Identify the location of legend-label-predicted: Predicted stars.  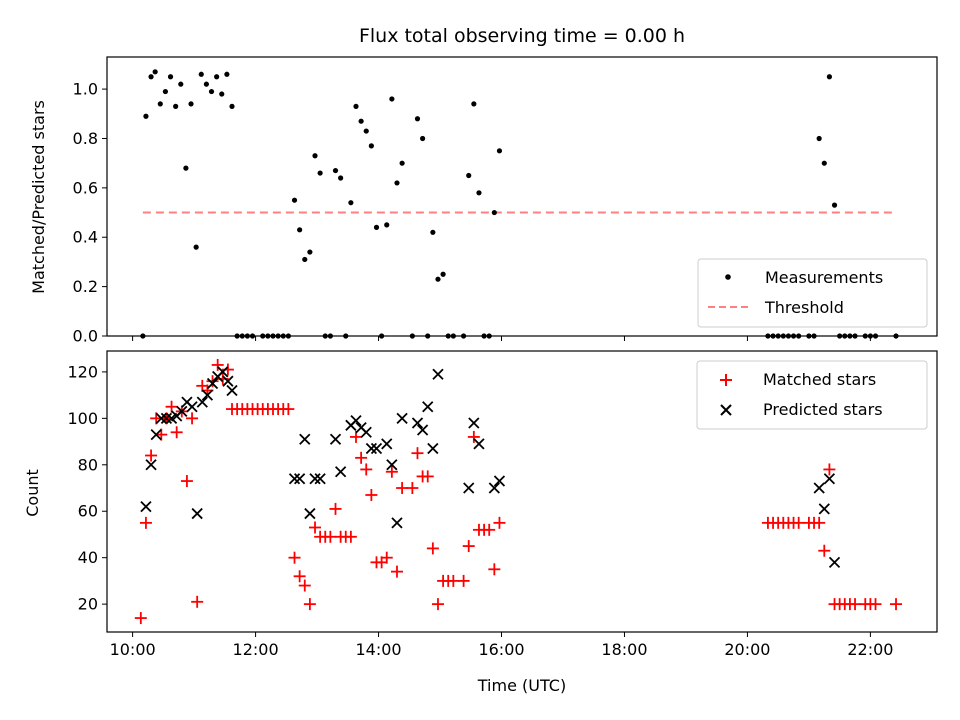
(823, 409).